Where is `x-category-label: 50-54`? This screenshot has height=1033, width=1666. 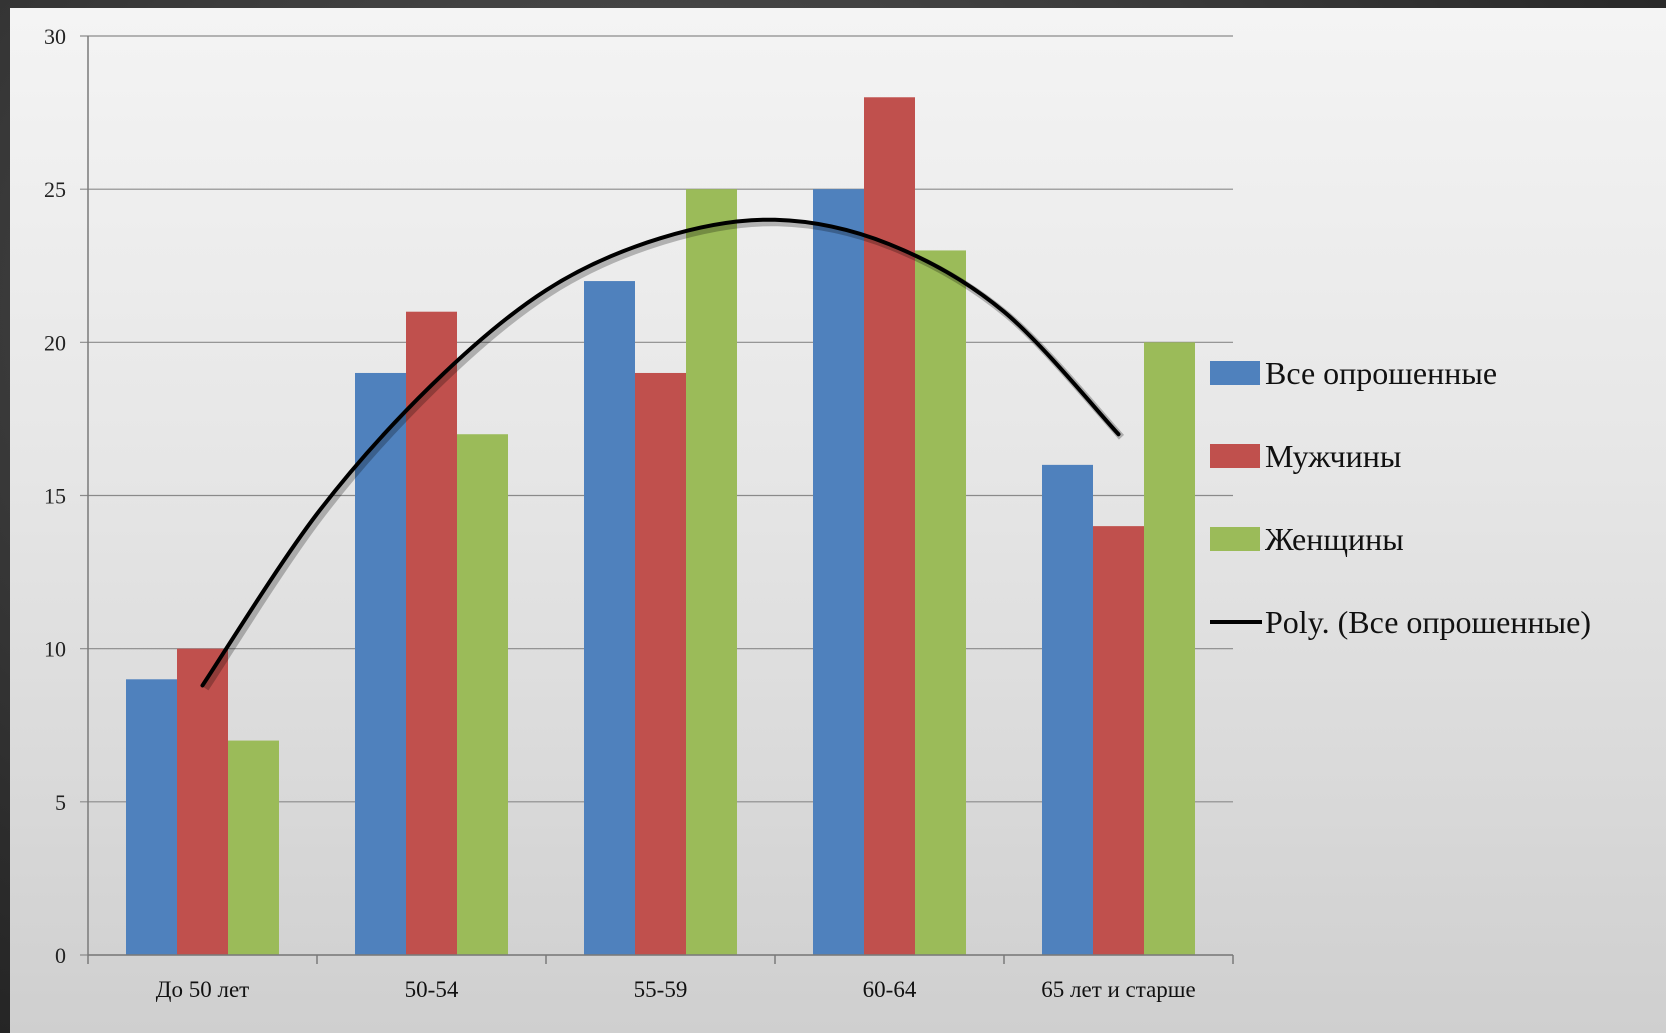 x-category-label: 50-54 is located at coordinates (432, 989).